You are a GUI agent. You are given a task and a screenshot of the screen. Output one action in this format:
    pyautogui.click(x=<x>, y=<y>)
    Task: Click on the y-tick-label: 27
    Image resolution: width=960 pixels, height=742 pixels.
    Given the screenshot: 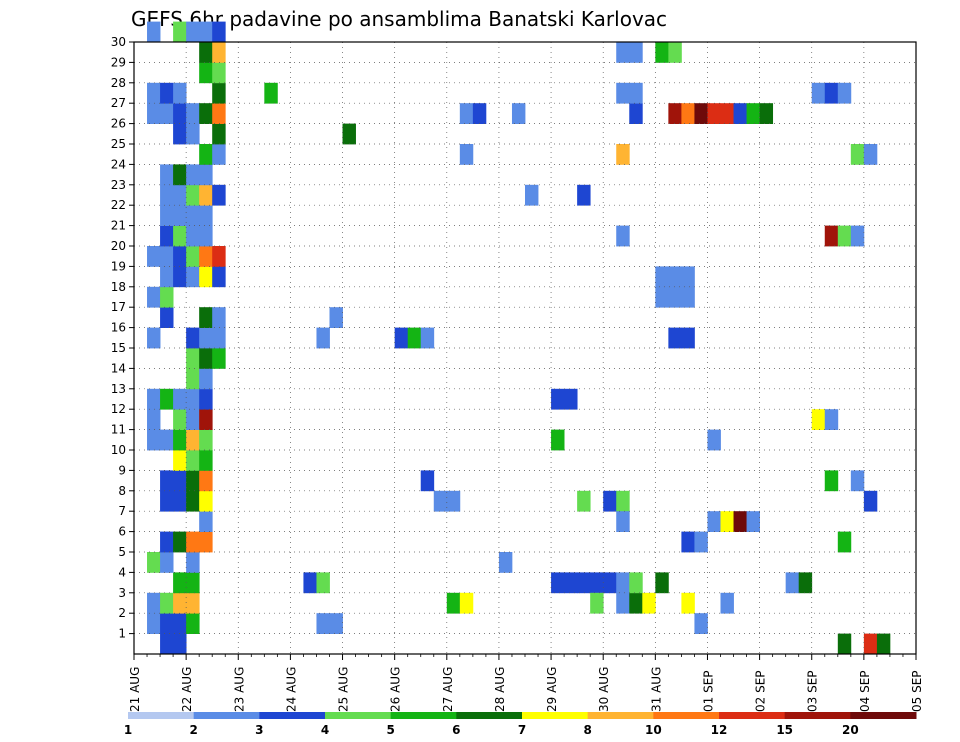 What is the action you would take?
    pyautogui.click(x=118, y=103)
    